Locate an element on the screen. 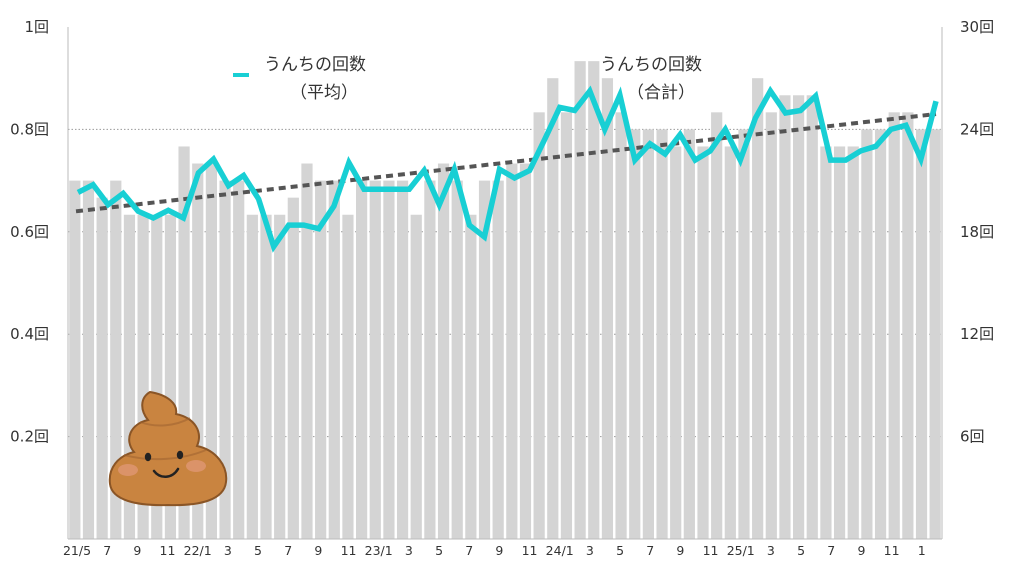 This screenshot has width=1016, height=574. x-tick-label: 25/1 is located at coordinates (741, 550).